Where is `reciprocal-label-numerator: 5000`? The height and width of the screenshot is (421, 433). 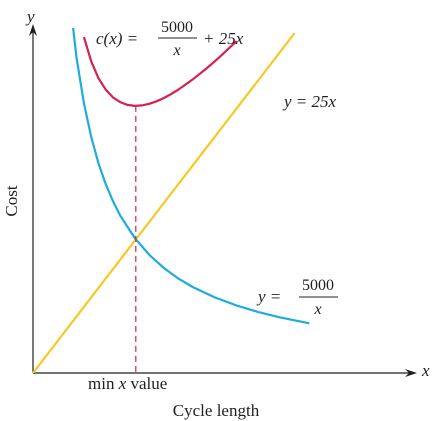
reciprocal-label-numerator: 5000 is located at coordinates (318, 285).